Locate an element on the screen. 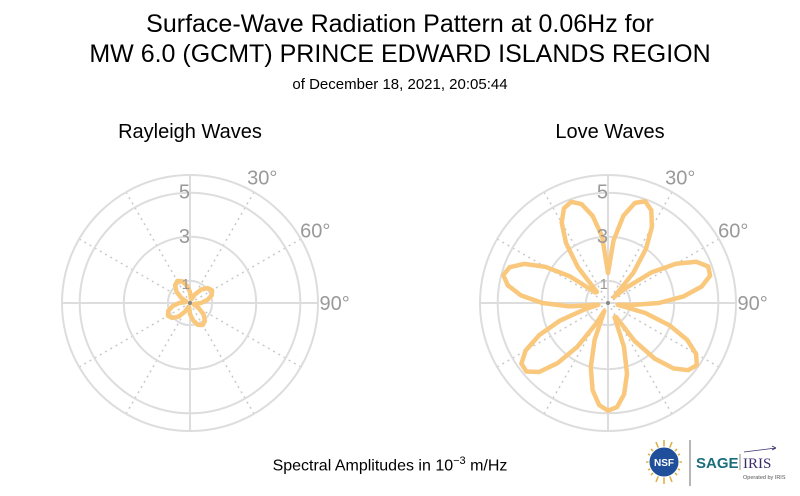 The height and width of the screenshot is (496, 800). rayleigh-plot-title: Rayleigh Waves is located at coordinates (190, 132).